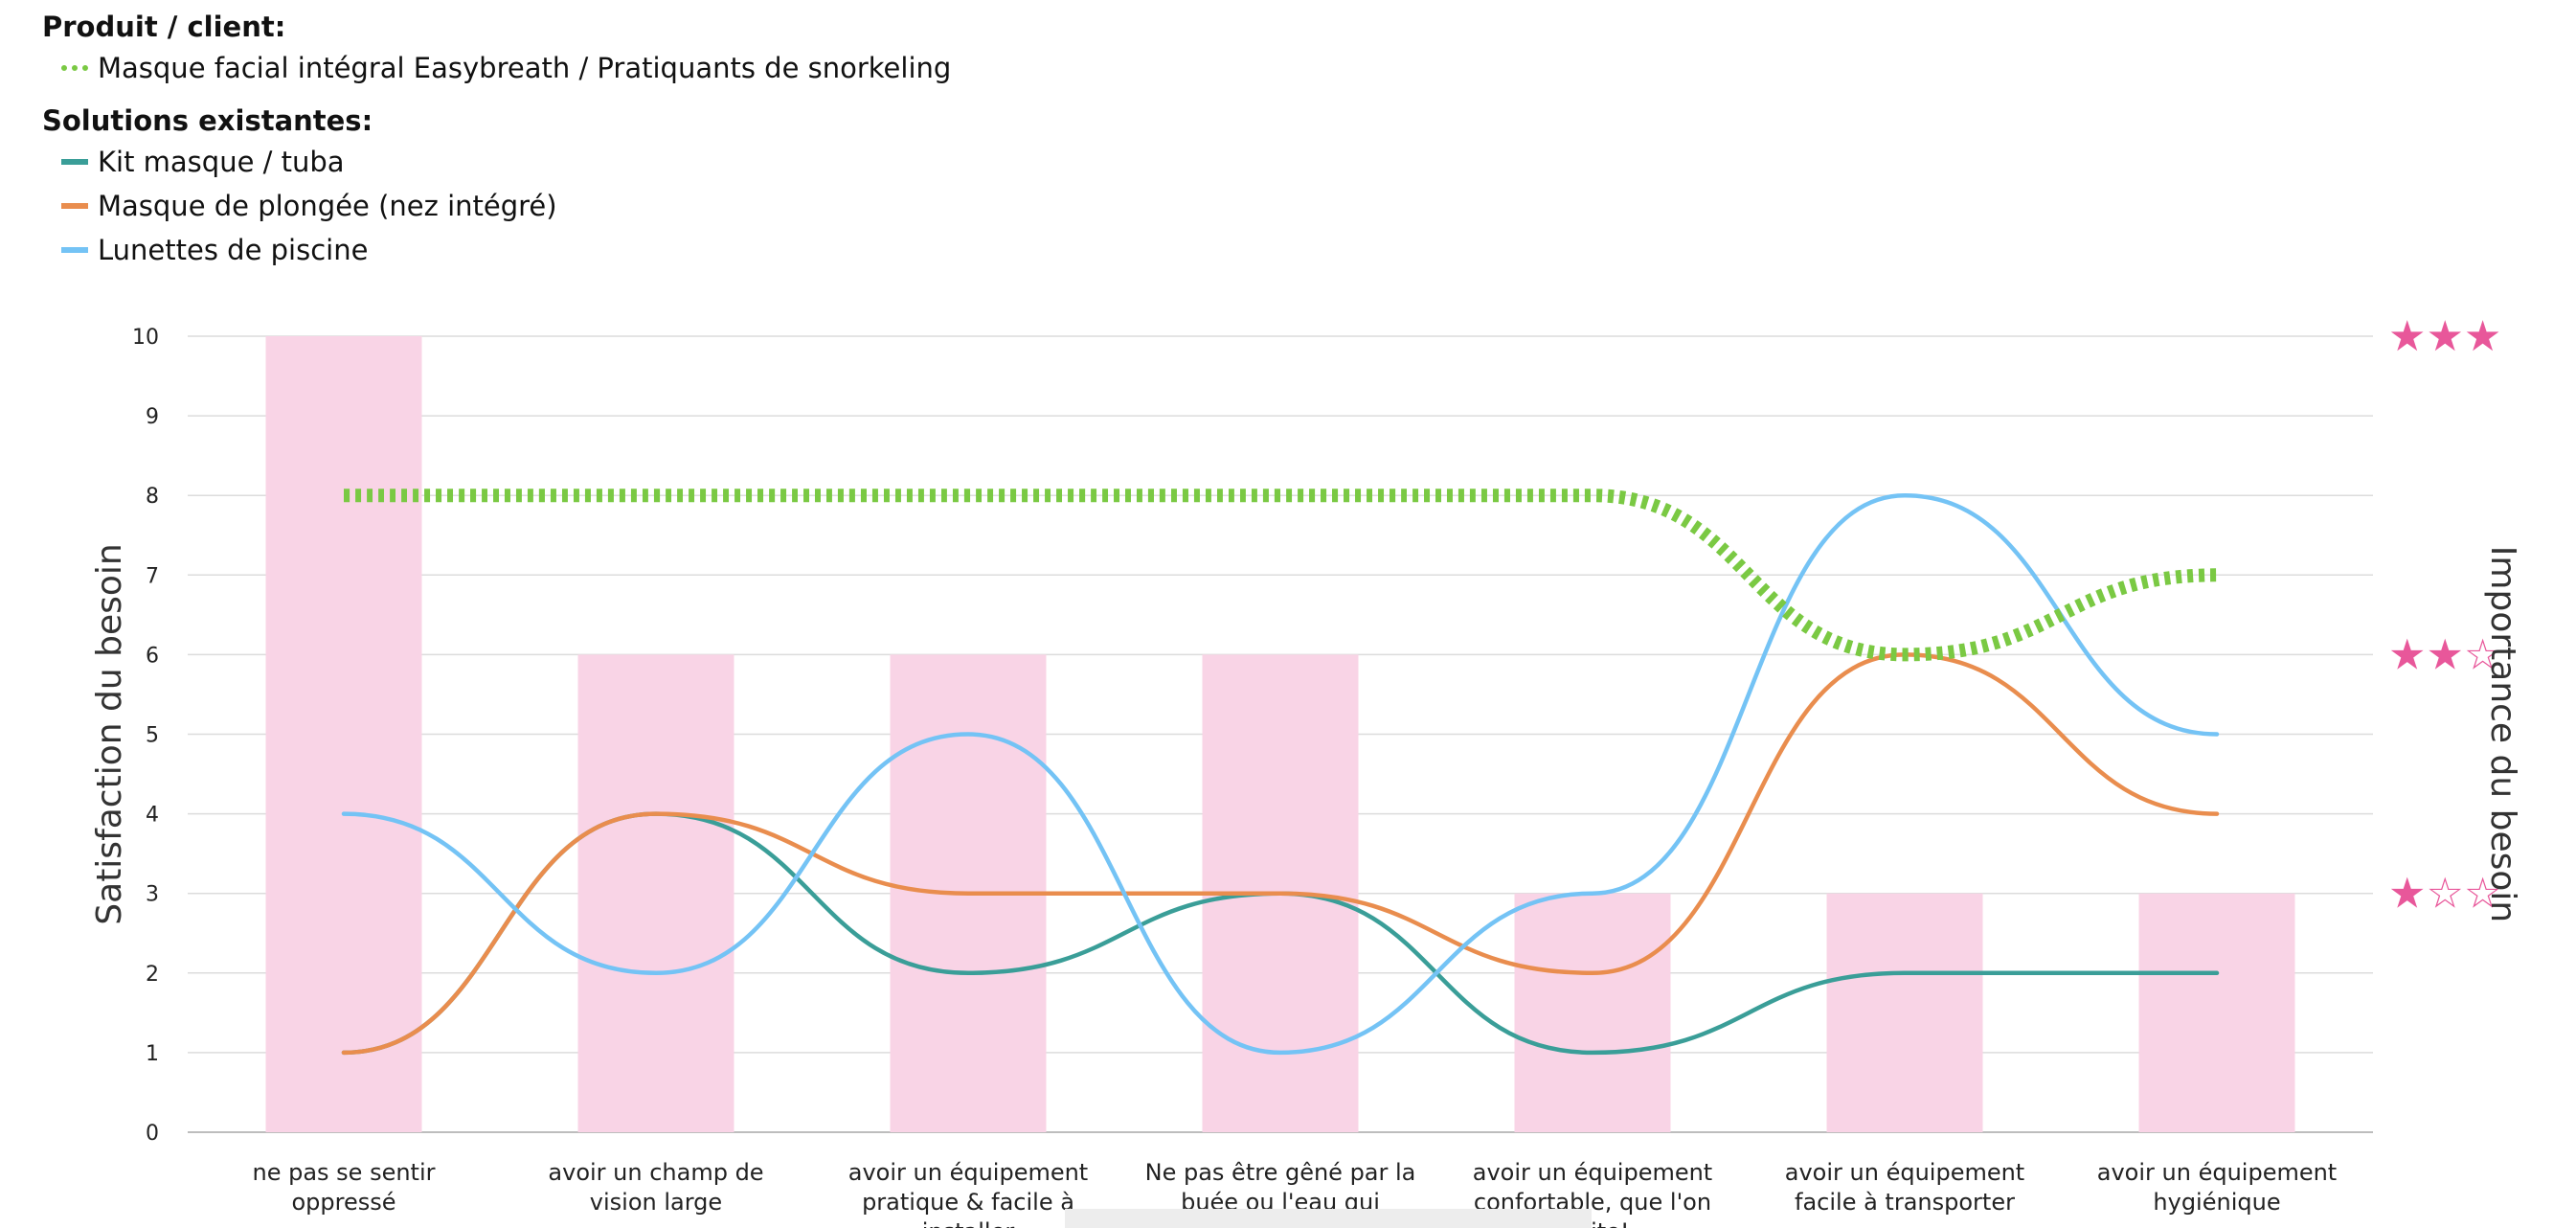 The image size is (2576, 1228). I want to click on y-tick-label: 1, so click(152, 1054).